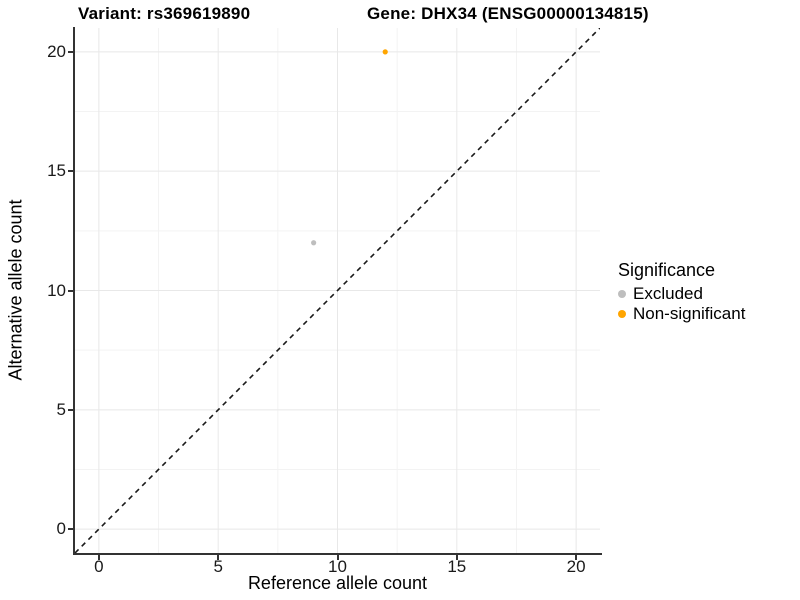  What do you see at coordinates (337, 566) in the screenshot?
I see `x-tick-label: 10` at bounding box center [337, 566].